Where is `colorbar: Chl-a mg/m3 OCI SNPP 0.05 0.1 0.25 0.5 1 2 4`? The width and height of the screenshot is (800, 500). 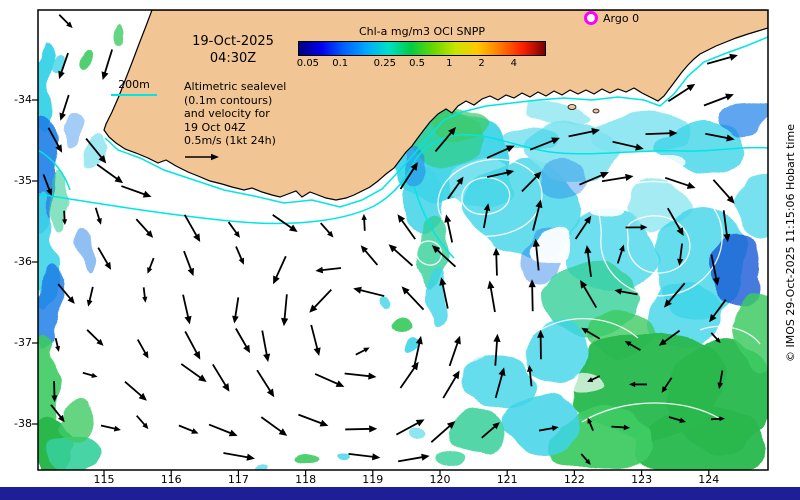 colorbar: Chl-a mg/m3 OCI SNPP 0.05 0.1 0.25 0.5 1 2 4 is located at coordinates (421, 47).